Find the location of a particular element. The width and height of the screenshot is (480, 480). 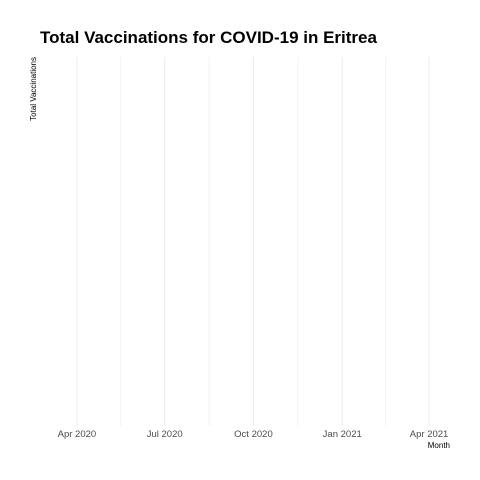

x-tick-label: Apr 2020 is located at coordinates (77, 434).